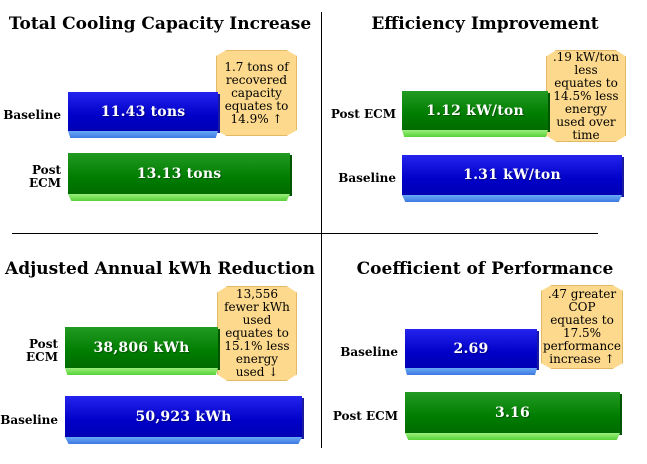  I want to click on panel-title: Adjusted Annual kWh Reduction, so click(160, 269).